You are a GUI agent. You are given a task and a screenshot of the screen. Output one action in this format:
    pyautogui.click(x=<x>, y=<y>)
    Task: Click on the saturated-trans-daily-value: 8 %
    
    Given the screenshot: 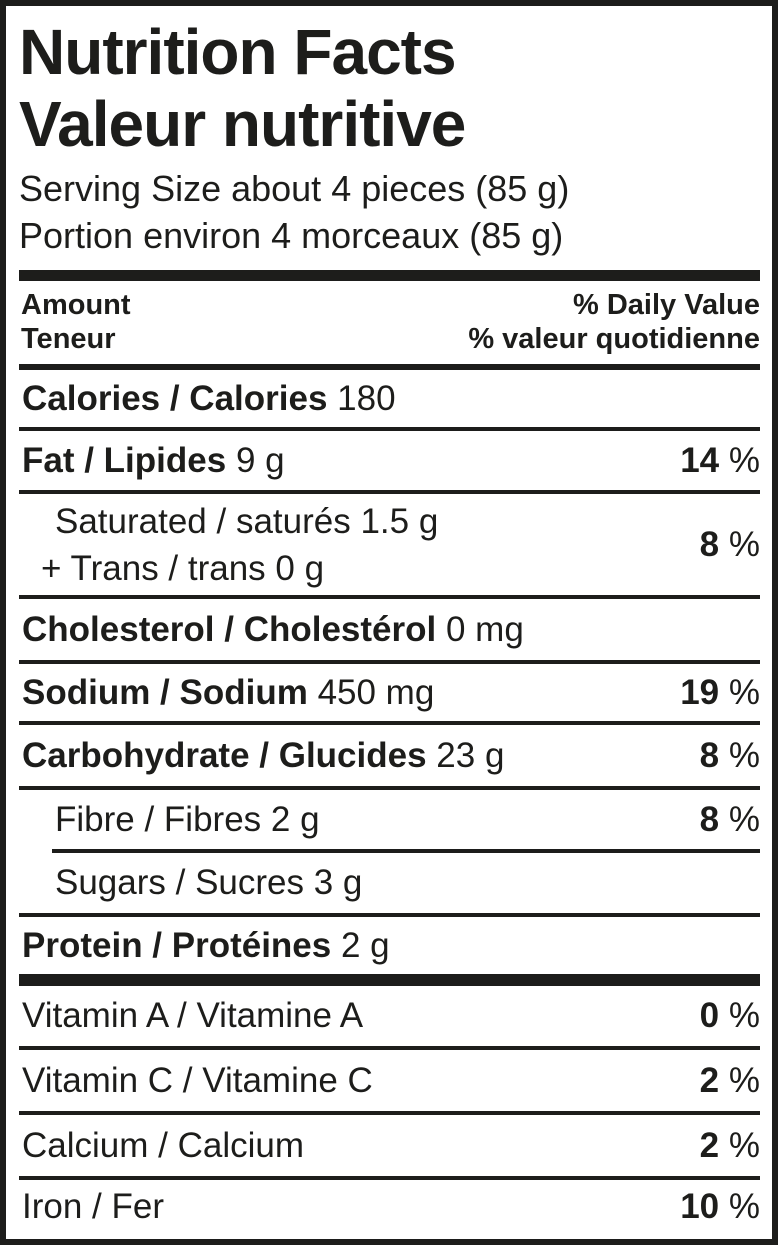 What is the action you would take?
    pyautogui.click(x=729, y=544)
    